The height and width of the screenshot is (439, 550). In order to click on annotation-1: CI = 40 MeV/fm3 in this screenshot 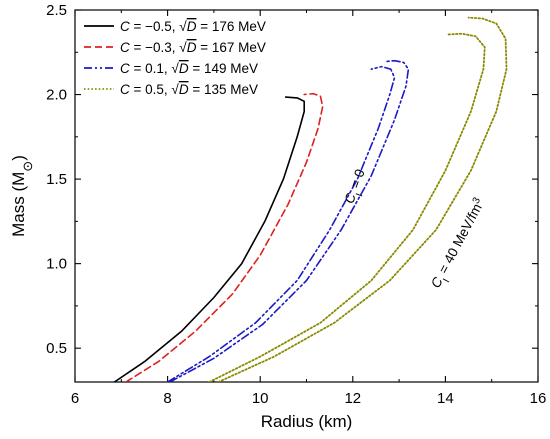, I will do `click(460, 244)`.